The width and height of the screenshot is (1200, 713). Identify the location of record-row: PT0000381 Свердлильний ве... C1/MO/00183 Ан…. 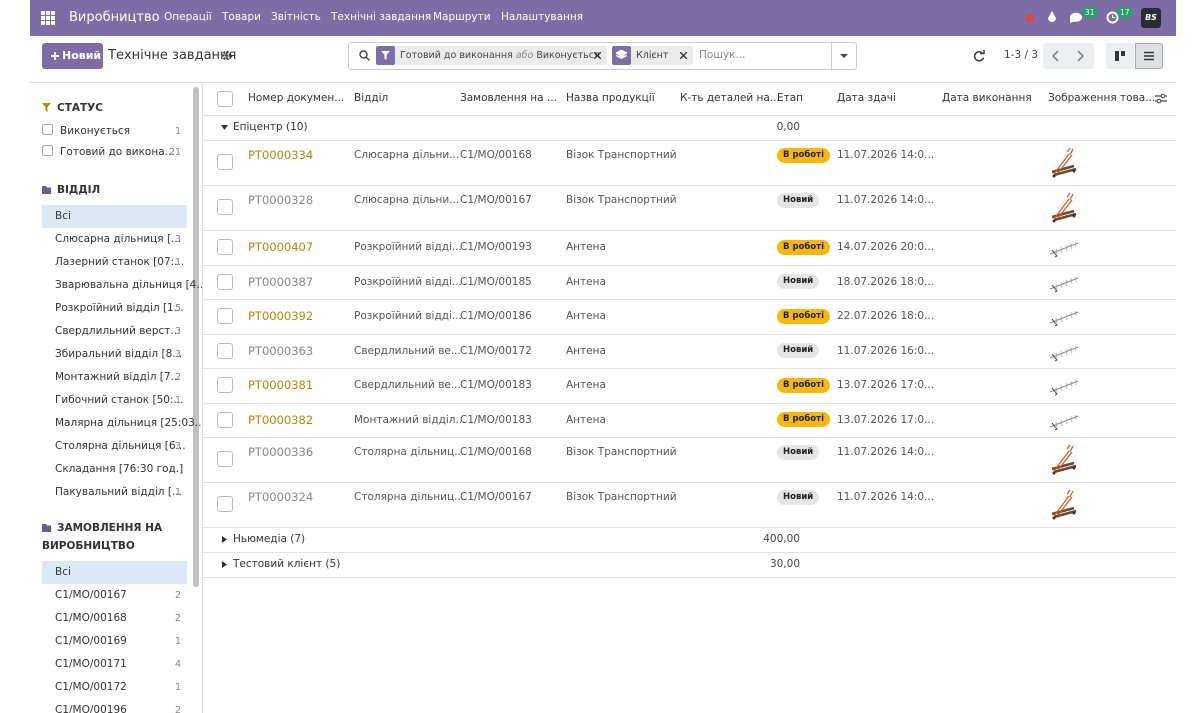
(689, 386).